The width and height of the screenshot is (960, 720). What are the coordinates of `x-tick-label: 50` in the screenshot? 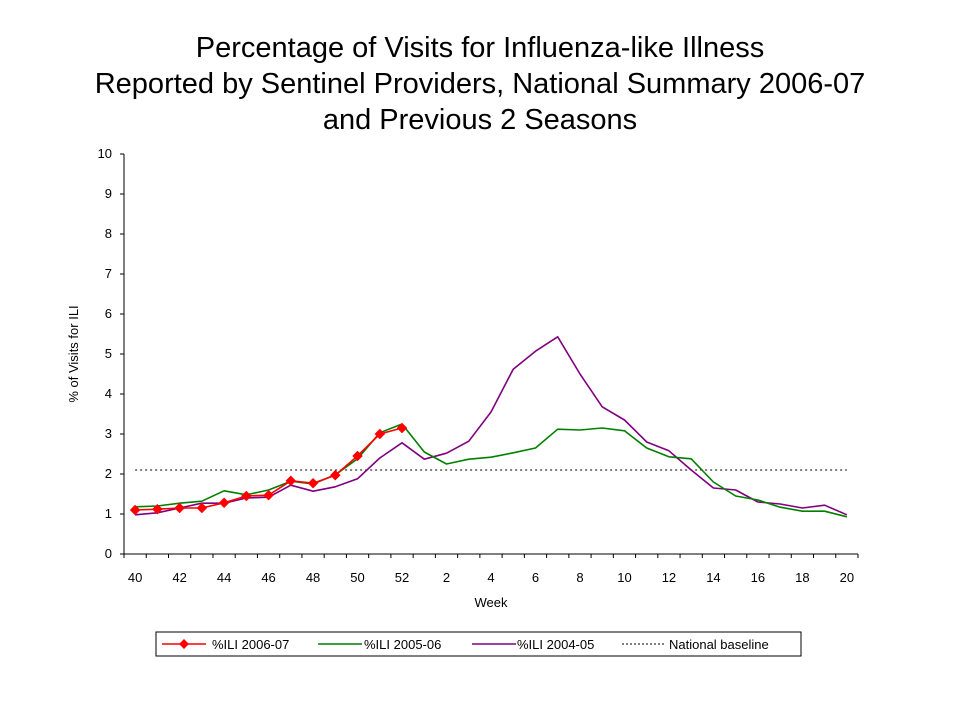 It's located at (357, 577).